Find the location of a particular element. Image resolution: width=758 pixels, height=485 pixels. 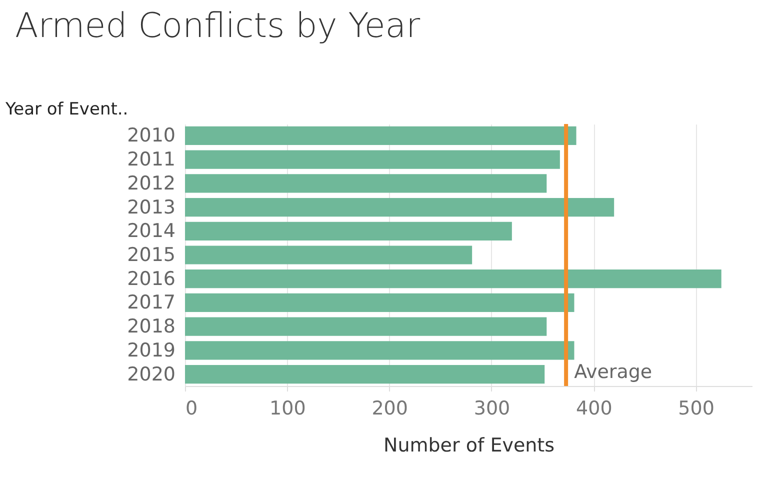

x-tick-label: 300 is located at coordinates (492, 409).